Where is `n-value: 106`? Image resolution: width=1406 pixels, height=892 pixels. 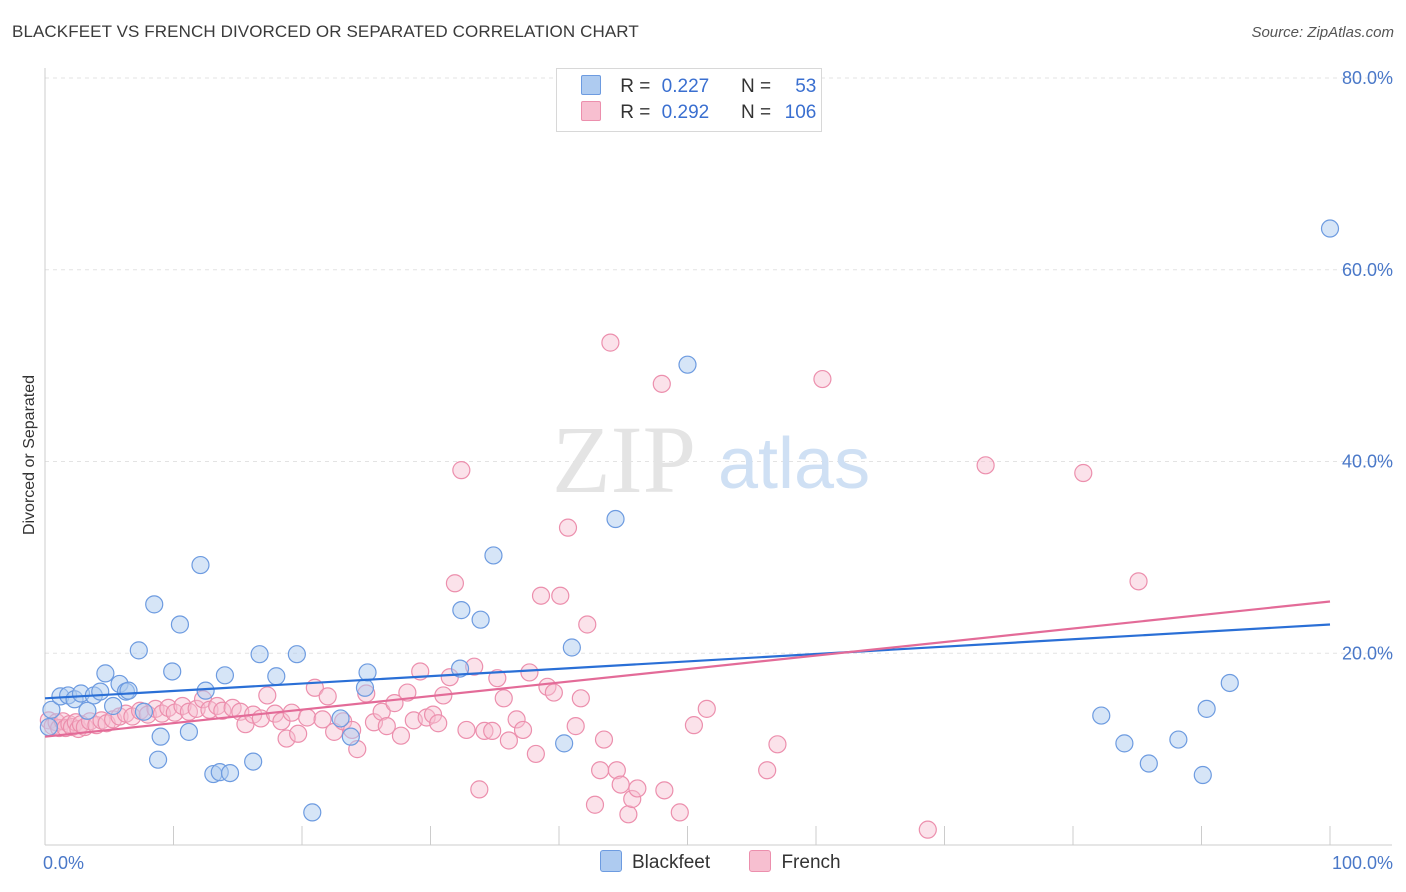 n-value: 106 is located at coordinates (800, 112).